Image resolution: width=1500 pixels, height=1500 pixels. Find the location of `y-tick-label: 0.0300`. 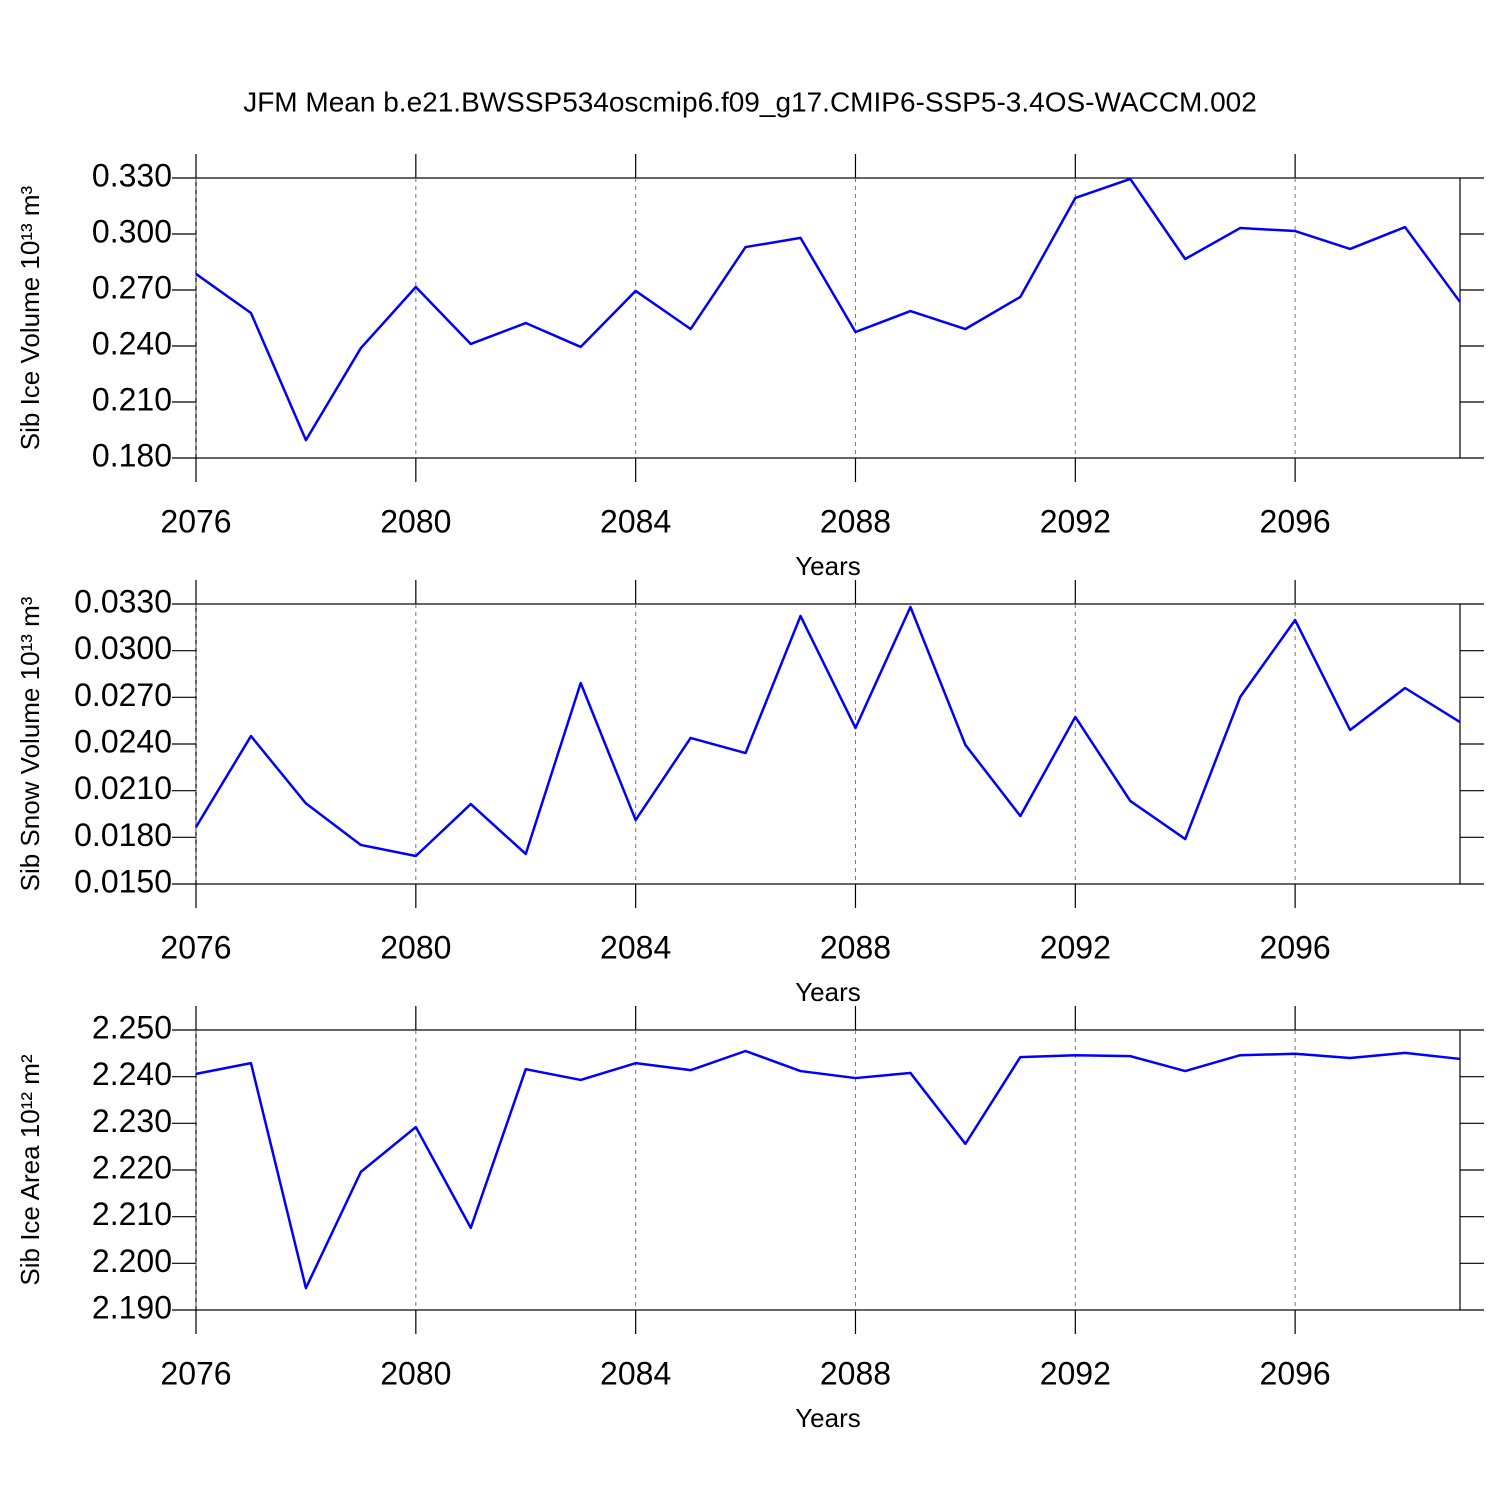

y-tick-label: 0.0300 is located at coordinates (123, 648).